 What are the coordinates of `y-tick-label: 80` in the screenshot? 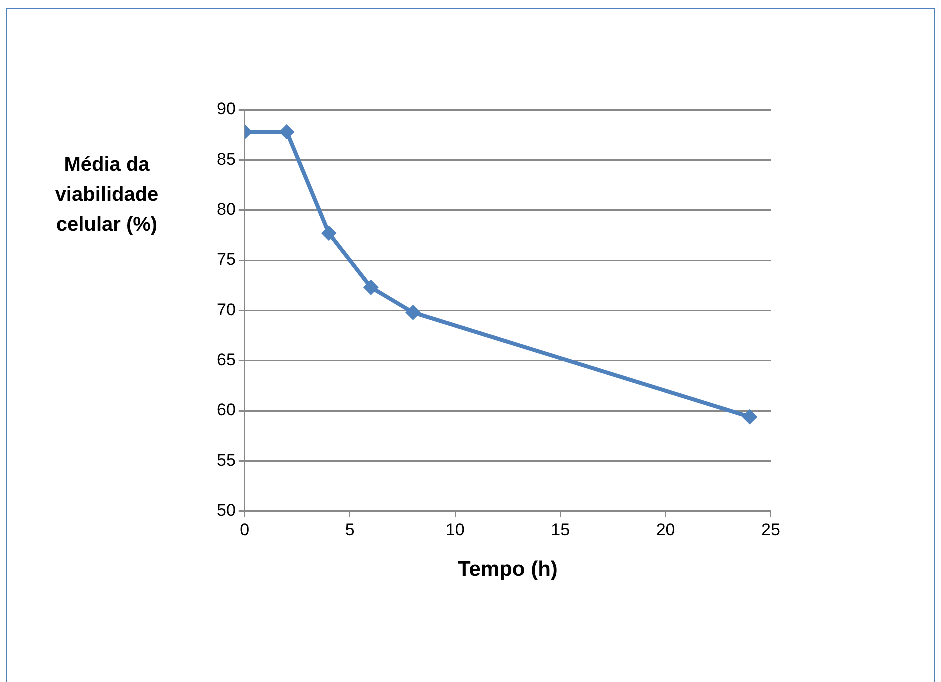 It's located at (226, 210).